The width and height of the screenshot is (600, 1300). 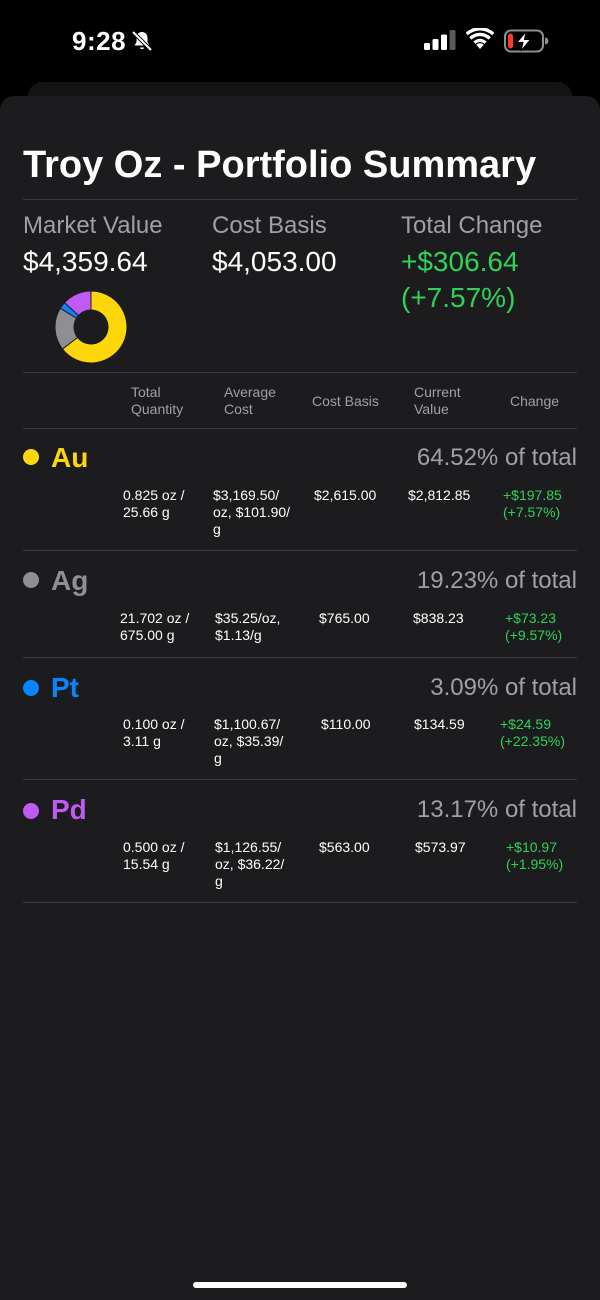 What do you see at coordinates (280, 165) in the screenshot?
I see `page-title: Troy Oz - Portfolio Summary` at bounding box center [280, 165].